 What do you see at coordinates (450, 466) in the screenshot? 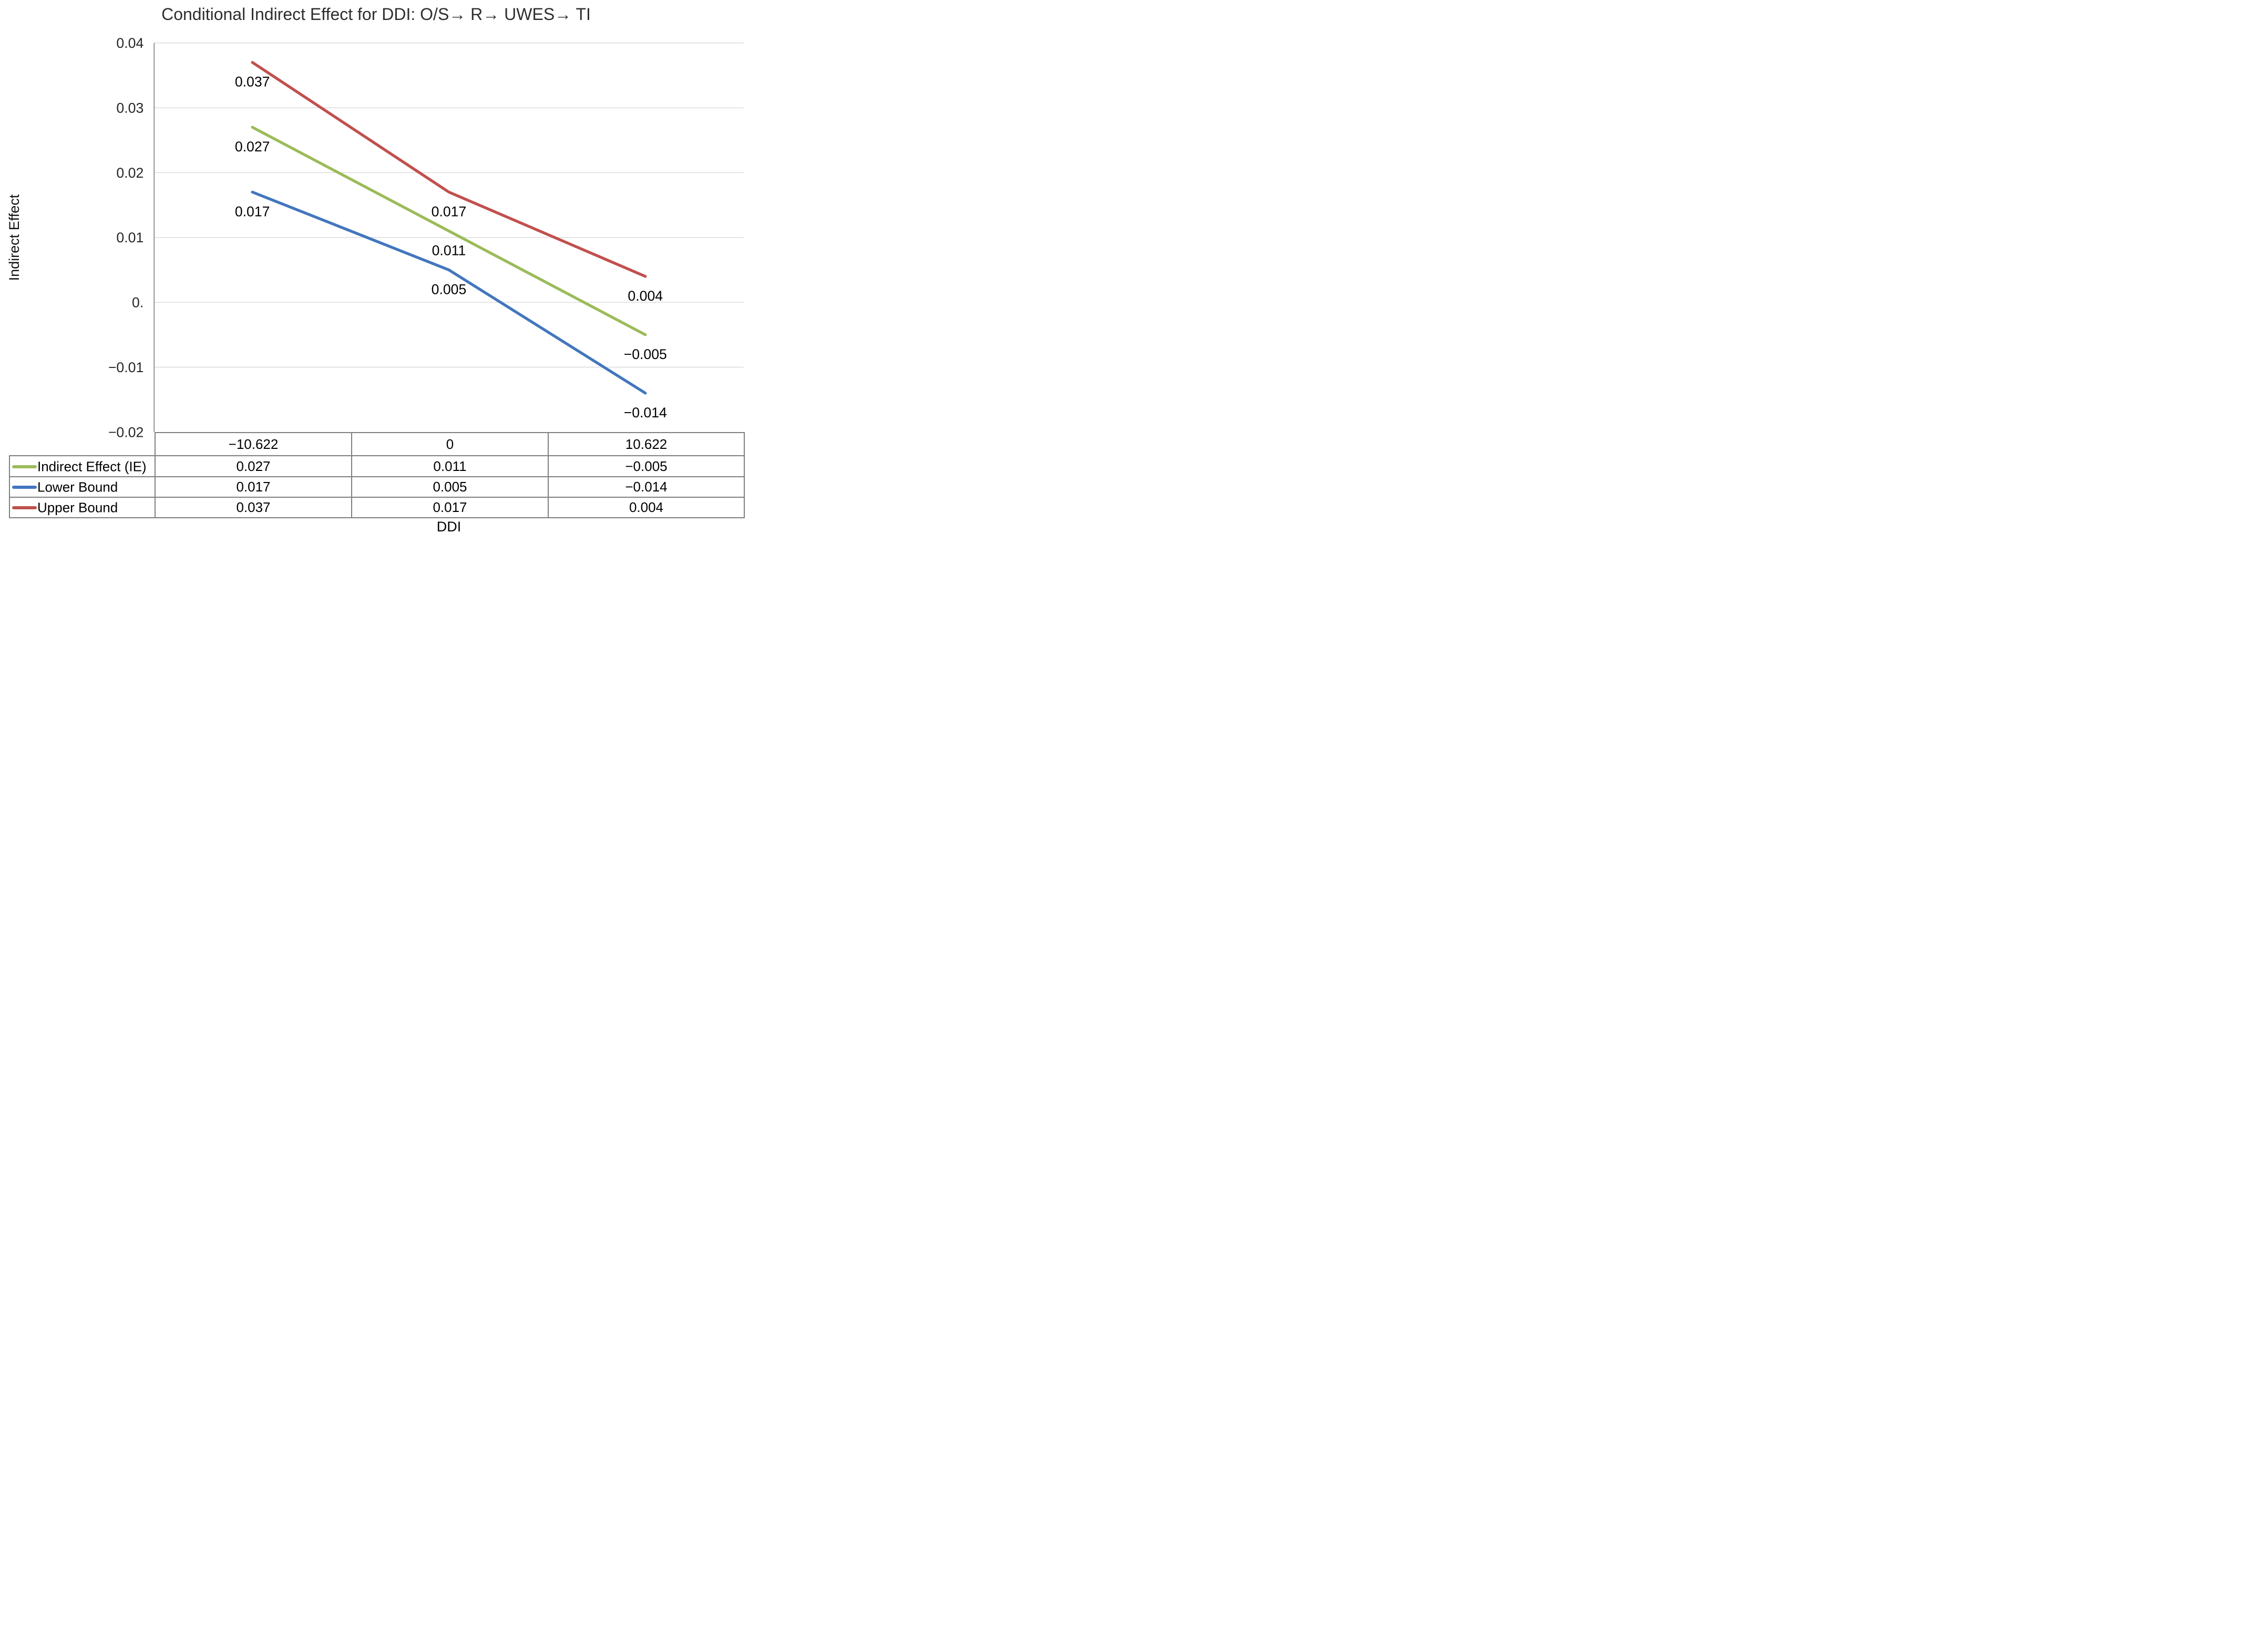
I see `table-cell: 0.011` at bounding box center [450, 466].